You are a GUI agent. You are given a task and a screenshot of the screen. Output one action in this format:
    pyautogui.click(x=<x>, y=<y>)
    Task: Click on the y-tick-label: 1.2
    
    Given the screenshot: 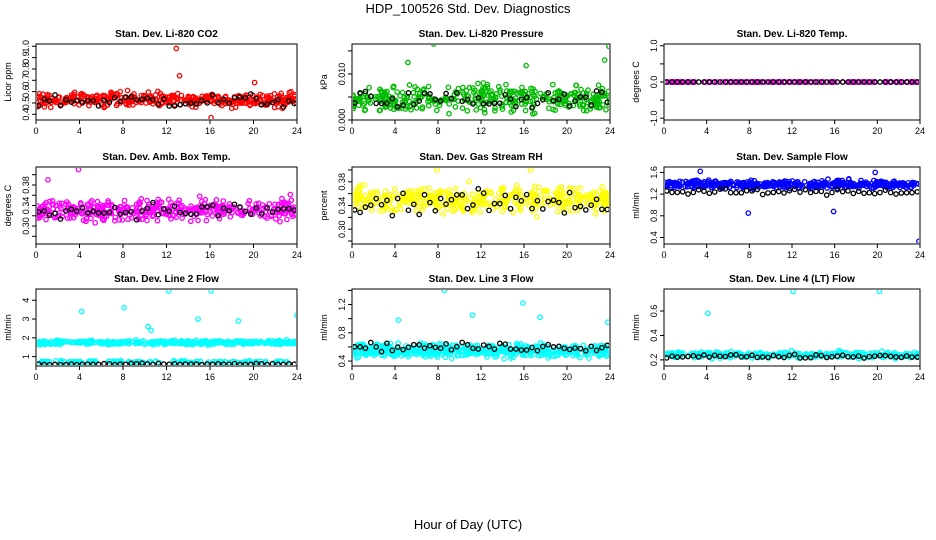 What is the action you would take?
    pyautogui.click(x=654, y=194)
    